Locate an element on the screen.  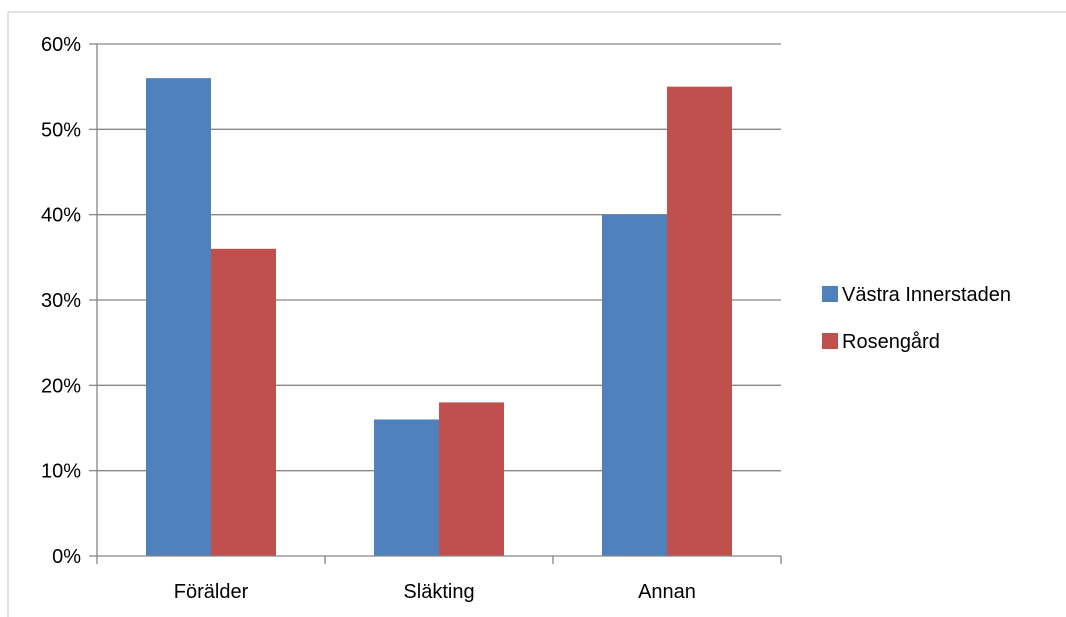
y-tick-label-0: 0% is located at coordinates (66, 557).